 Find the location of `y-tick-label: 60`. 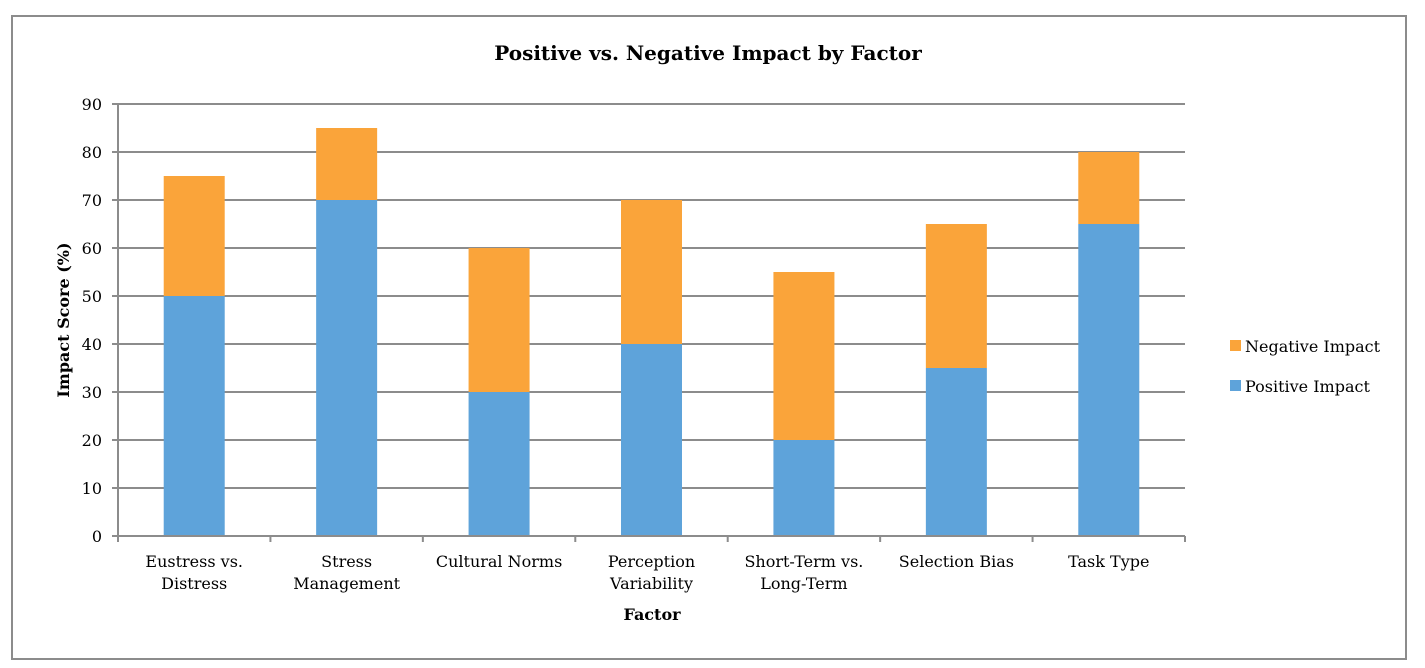

y-tick-label: 60 is located at coordinates (92, 248).